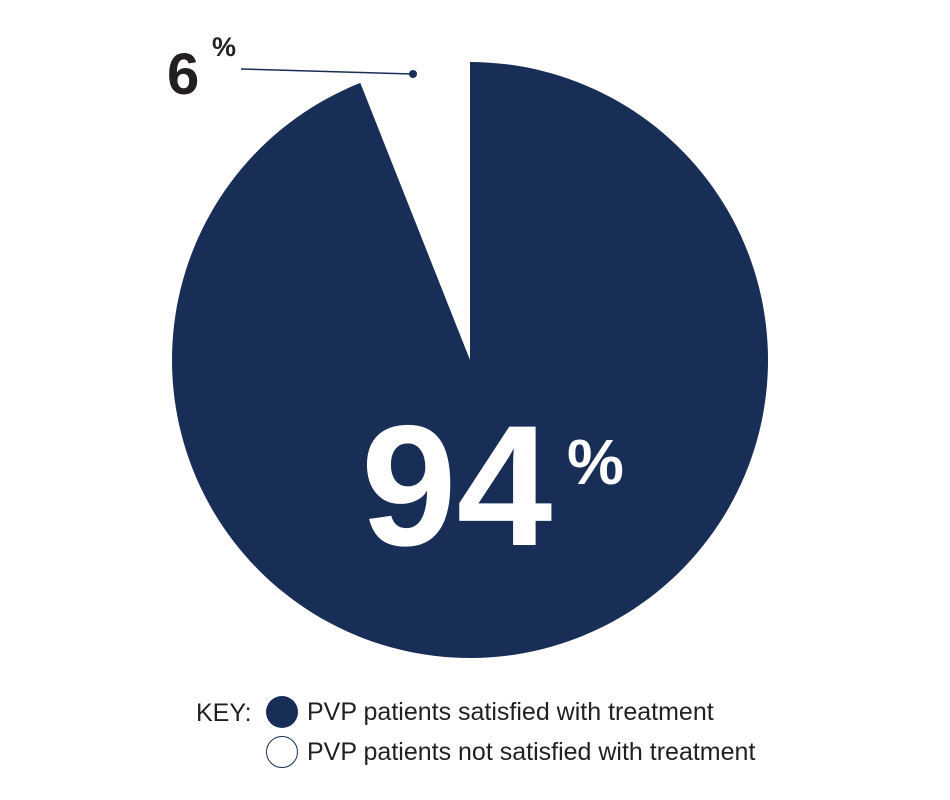 The height and width of the screenshot is (800, 950). Describe the element at coordinates (413, 74) in the screenshot. I see `callout-dot` at that location.